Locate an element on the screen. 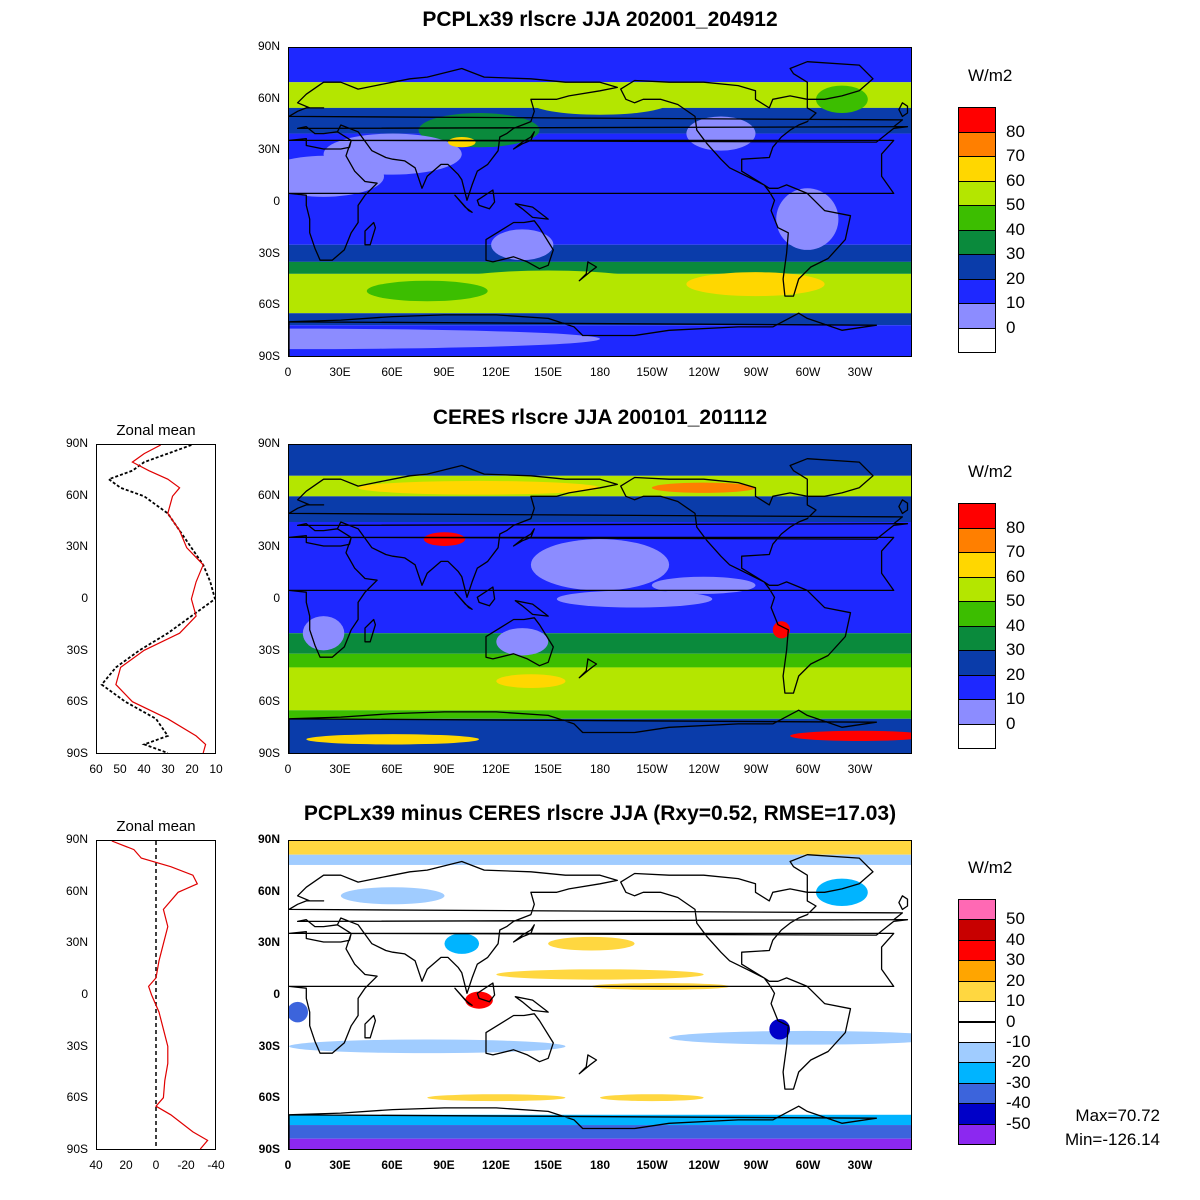 The width and height of the screenshot is (1200, 1200). max-stat: Max=70.72 is located at coordinates (1117, 1115).